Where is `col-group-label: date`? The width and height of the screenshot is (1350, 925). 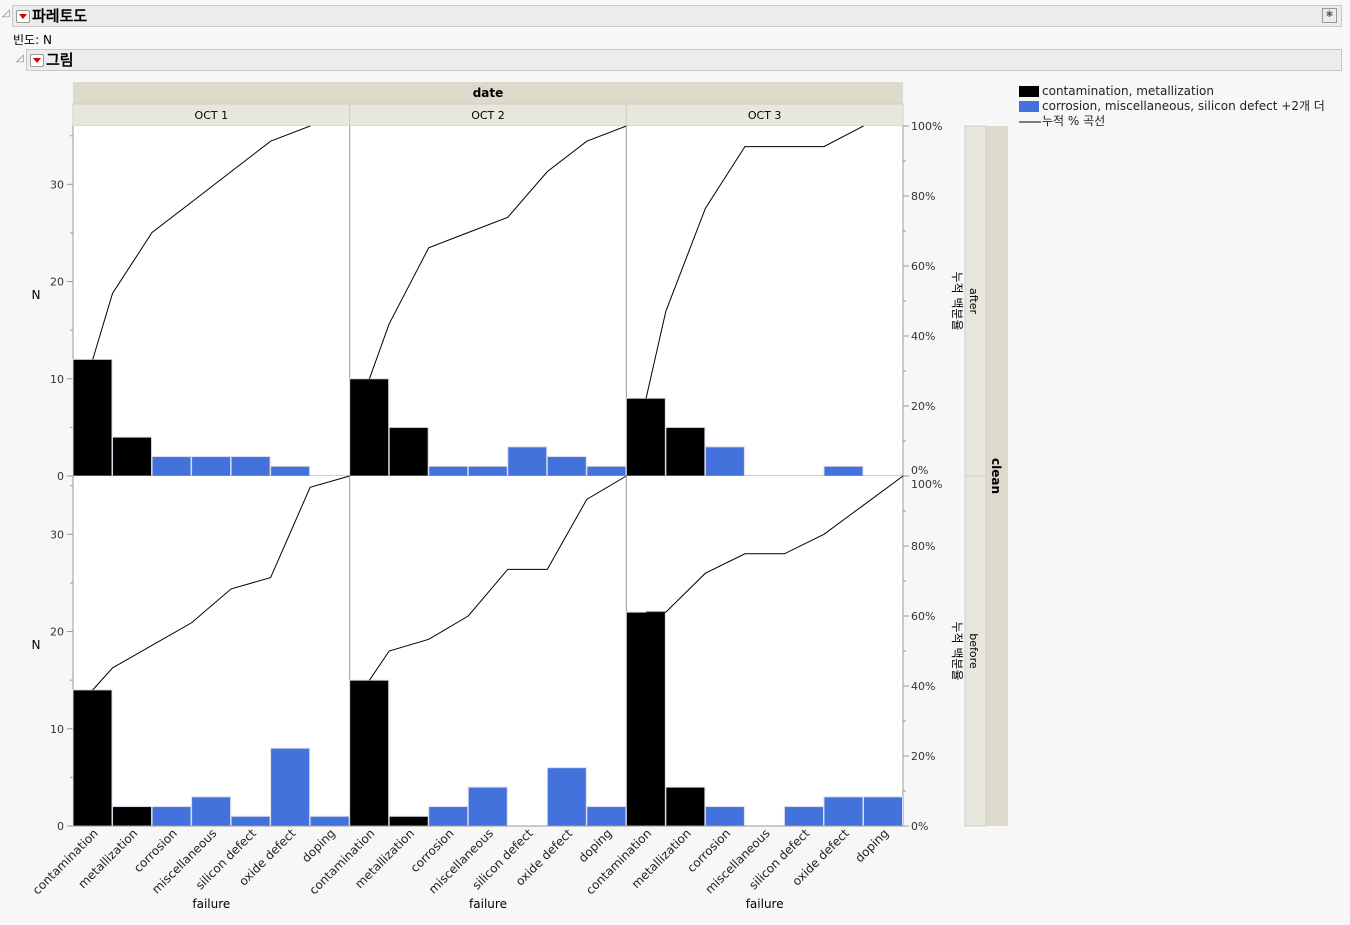 col-group-label: date is located at coordinates (488, 93).